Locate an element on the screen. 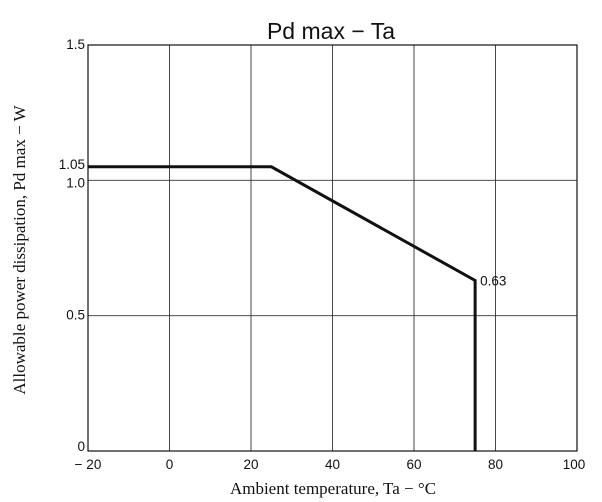 The width and height of the screenshot is (602, 502). x-axis-label: Ambient temperature, Ta − °C is located at coordinates (333, 488).